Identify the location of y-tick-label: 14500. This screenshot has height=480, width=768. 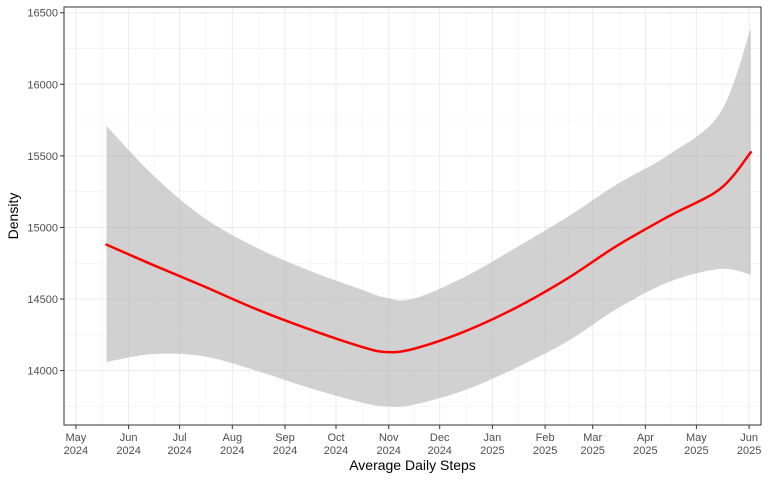
(42, 300).